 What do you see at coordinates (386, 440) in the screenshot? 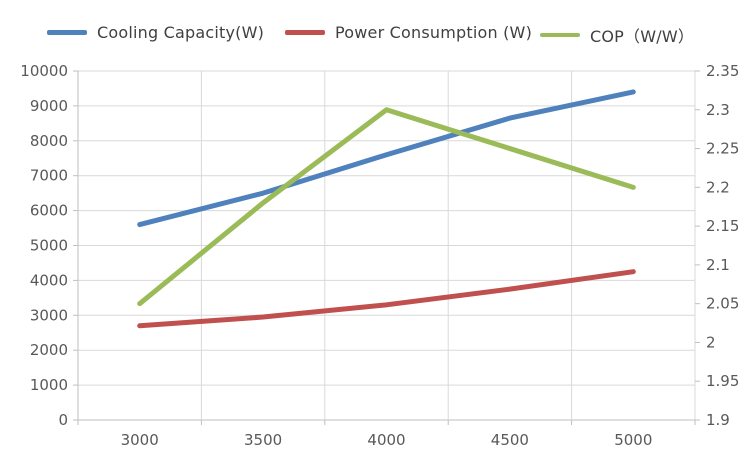
I see `x-axis-tick-label: 4000` at bounding box center [386, 440].